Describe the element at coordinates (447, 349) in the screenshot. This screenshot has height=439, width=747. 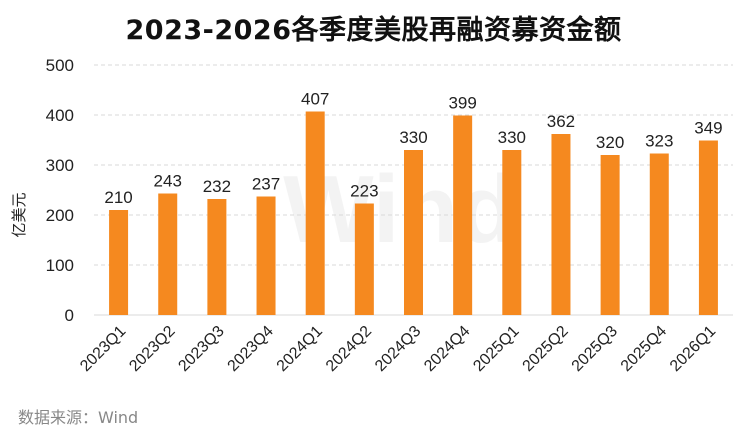
I see `x-tick-label: 2024Q4` at that location.